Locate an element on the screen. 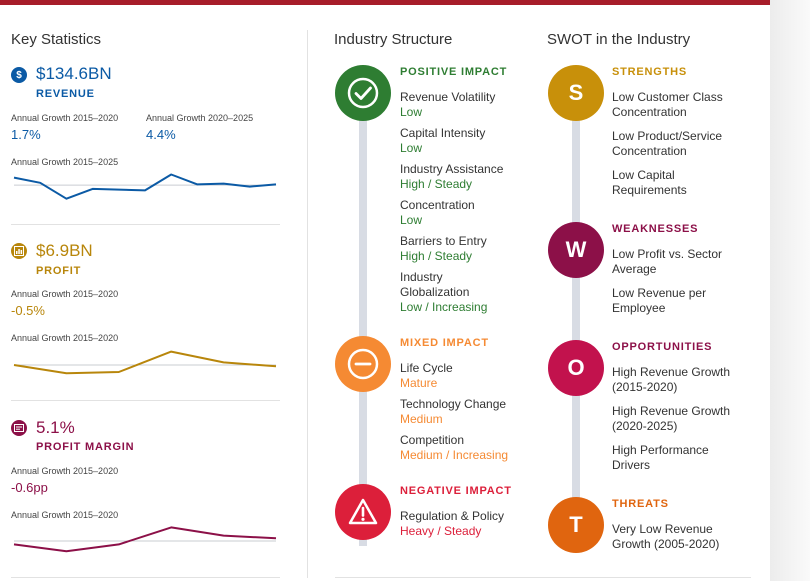  swot-title: SWOT in the Industry is located at coordinates (619, 39).